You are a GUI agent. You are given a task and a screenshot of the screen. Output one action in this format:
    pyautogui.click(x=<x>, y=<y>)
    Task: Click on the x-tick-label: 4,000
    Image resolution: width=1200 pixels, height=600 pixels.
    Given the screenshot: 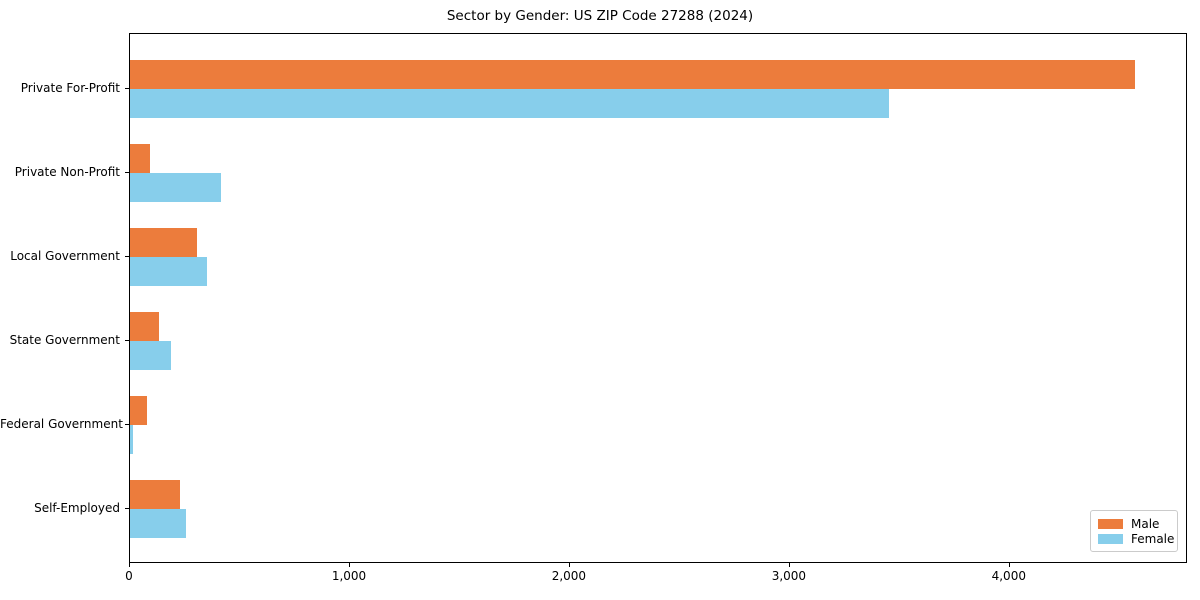 What is the action you would take?
    pyautogui.click(x=1008, y=576)
    